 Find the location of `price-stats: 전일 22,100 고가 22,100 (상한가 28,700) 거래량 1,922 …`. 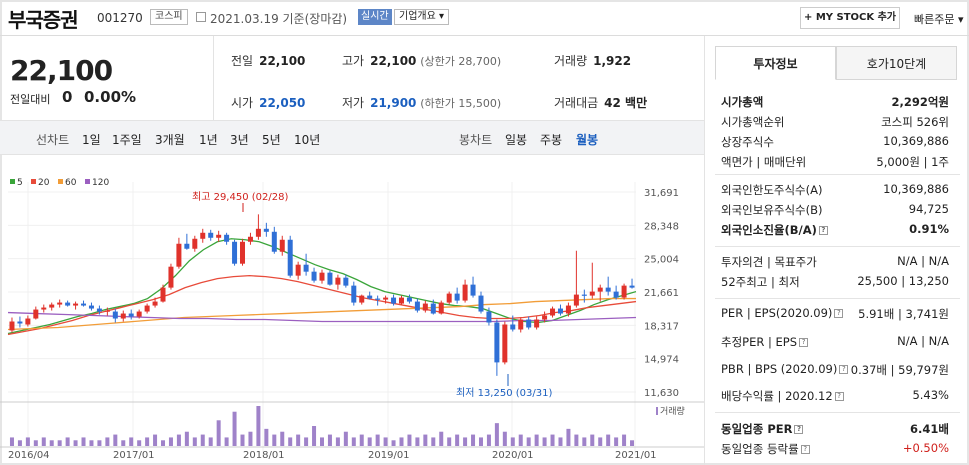

price-stats: 전일 22,100 고가 22,100 (상한가 28,700) 거래량 1,922 … is located at coordinates (459, 78).